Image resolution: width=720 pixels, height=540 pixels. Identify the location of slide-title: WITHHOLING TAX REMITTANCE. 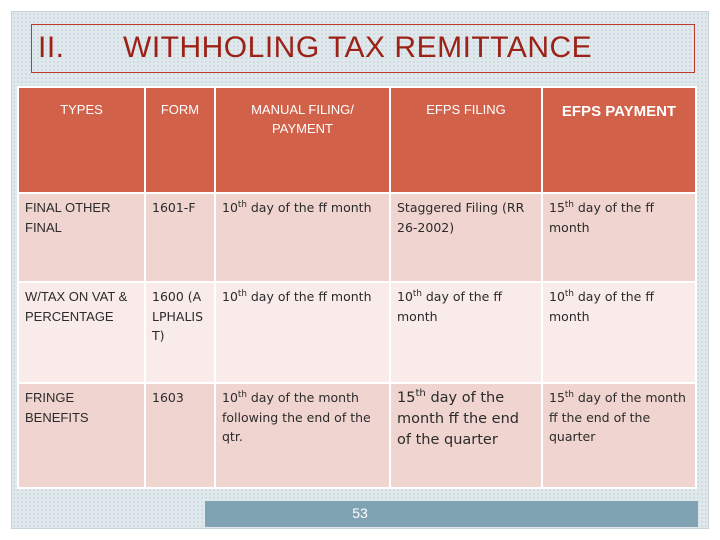
(358, 47).